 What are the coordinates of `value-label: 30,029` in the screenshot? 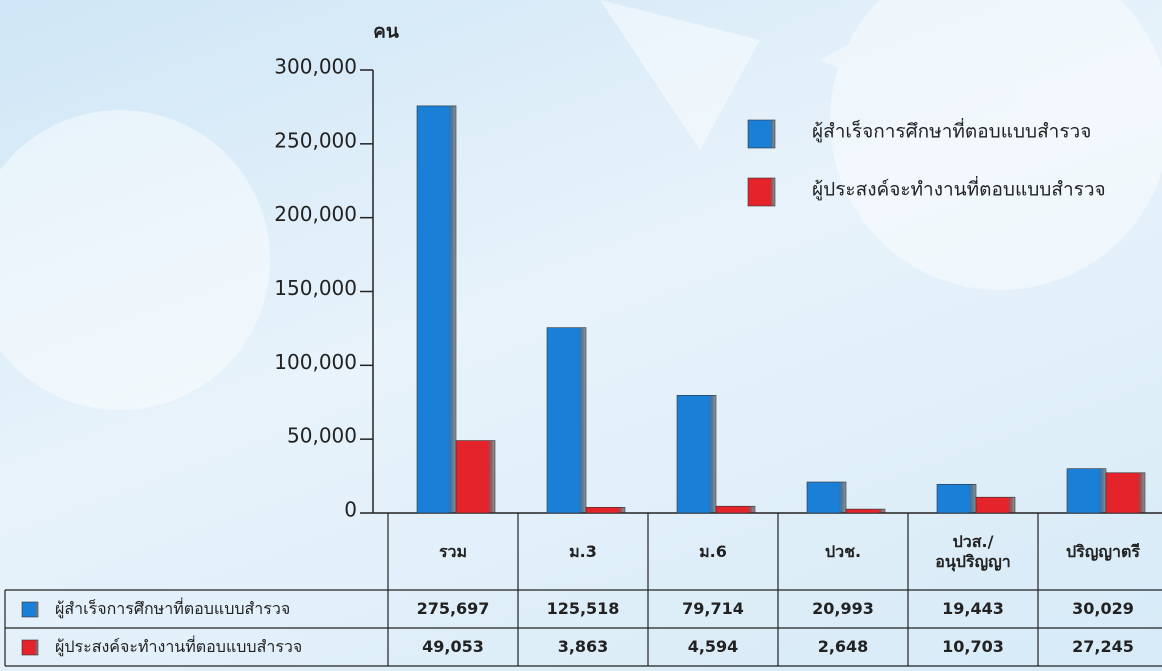 It's located at (1103, 608).